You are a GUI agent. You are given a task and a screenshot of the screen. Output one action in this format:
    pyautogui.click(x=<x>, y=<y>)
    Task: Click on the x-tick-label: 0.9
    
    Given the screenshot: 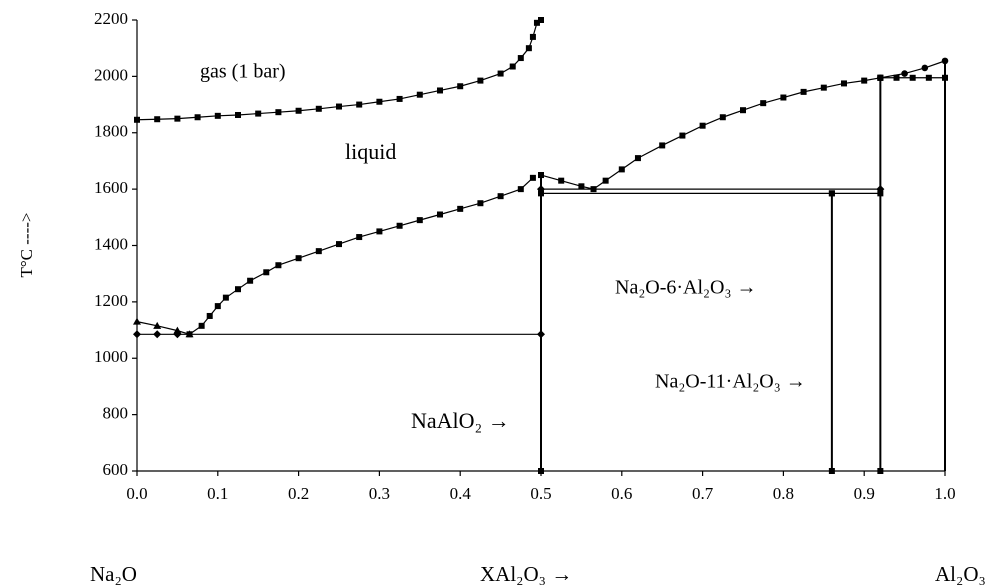 What is the action you would take?
    pyautogui.click(x=864, y=493)
    